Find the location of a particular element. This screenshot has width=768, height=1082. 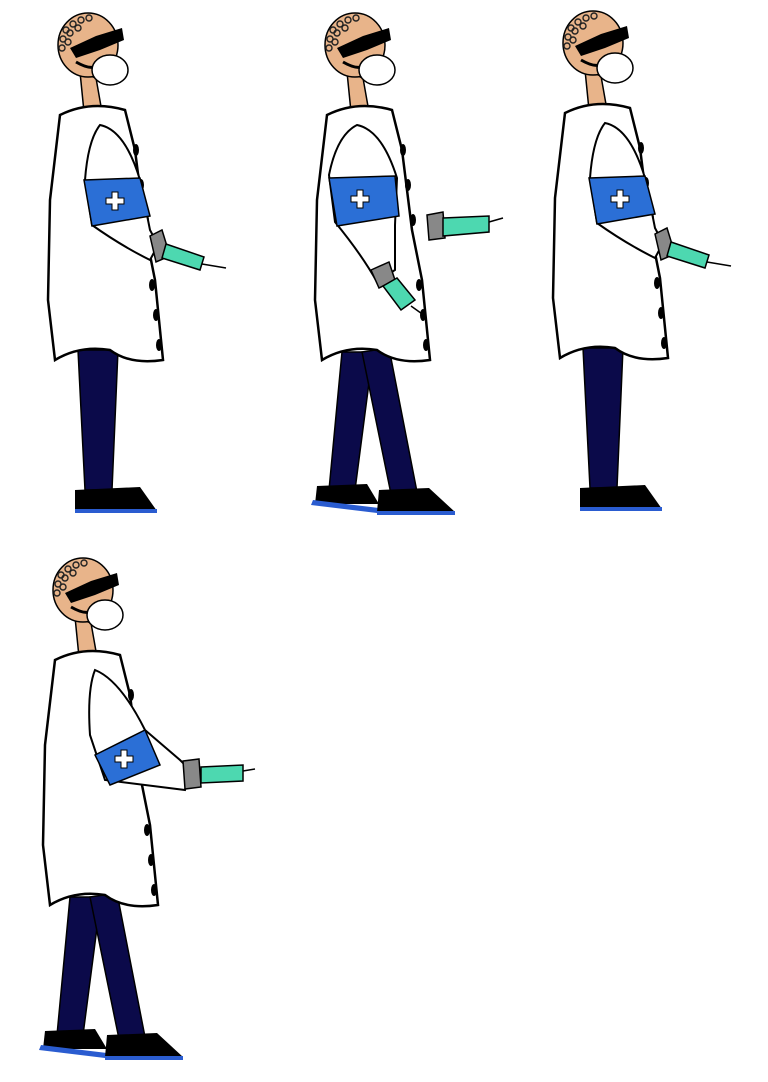

arm is located at coordinates (172, 730).